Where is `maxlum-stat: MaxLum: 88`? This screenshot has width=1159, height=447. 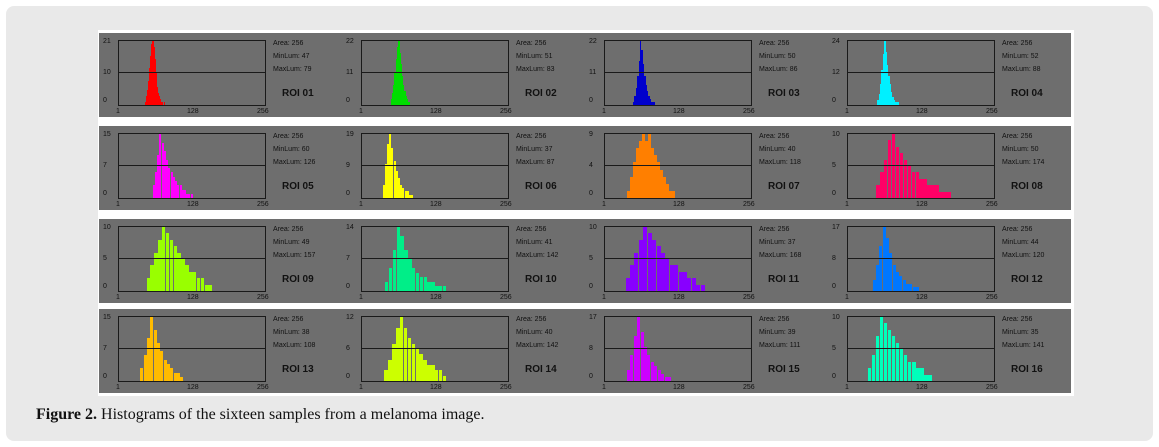 maxlum-stat: MaxLum: 88 is located at coordinates (1021, 69).